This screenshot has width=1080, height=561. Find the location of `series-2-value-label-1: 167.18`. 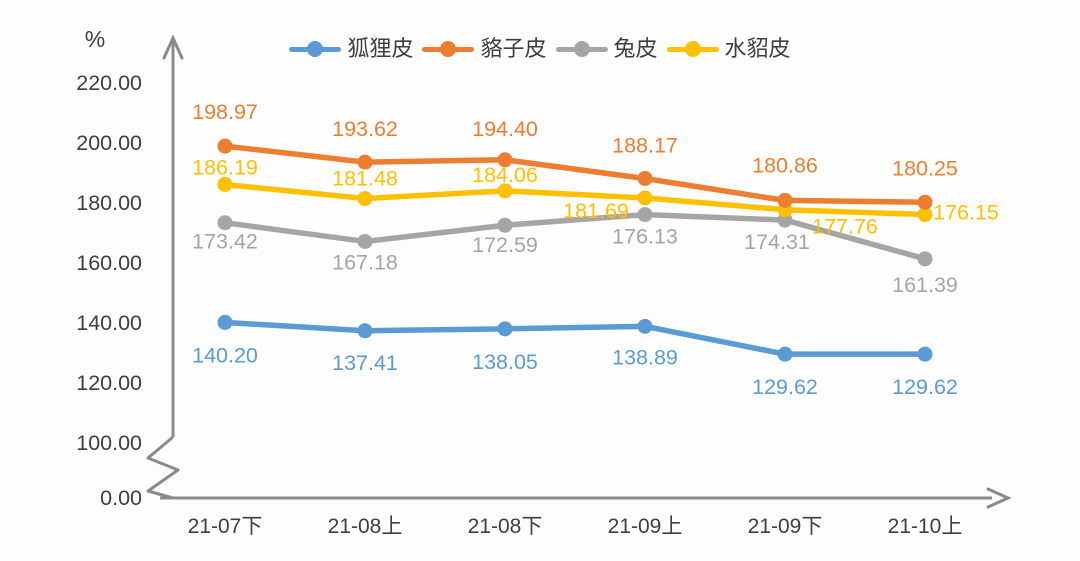

series-2-value-label-1: 167.18 is located at coordinates (365, 262).